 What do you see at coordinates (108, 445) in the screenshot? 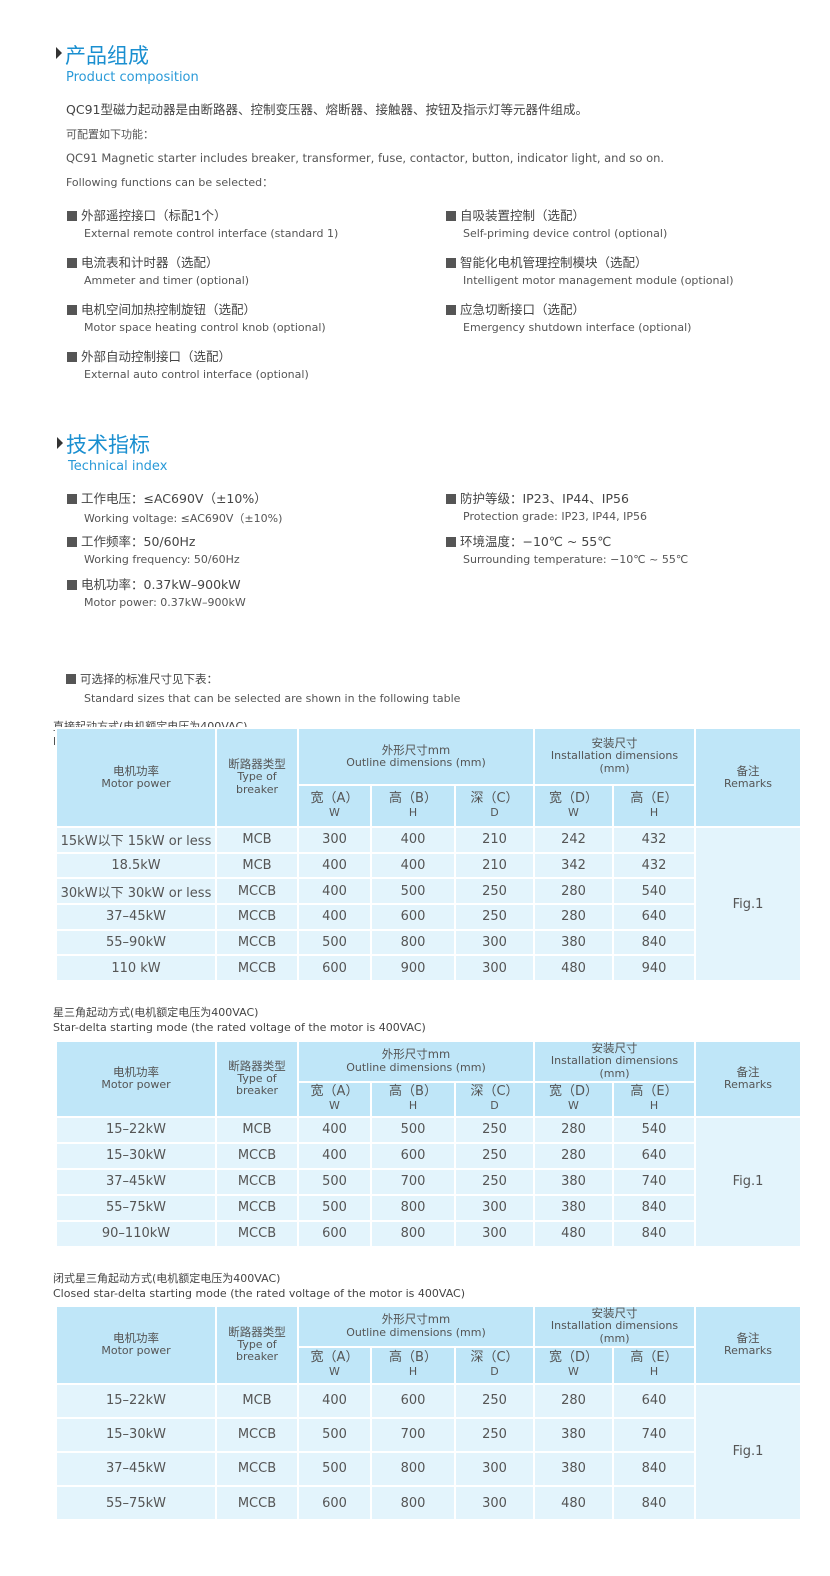
I see `section-title-cn: 技术指标` at bounding box center [108, 445].